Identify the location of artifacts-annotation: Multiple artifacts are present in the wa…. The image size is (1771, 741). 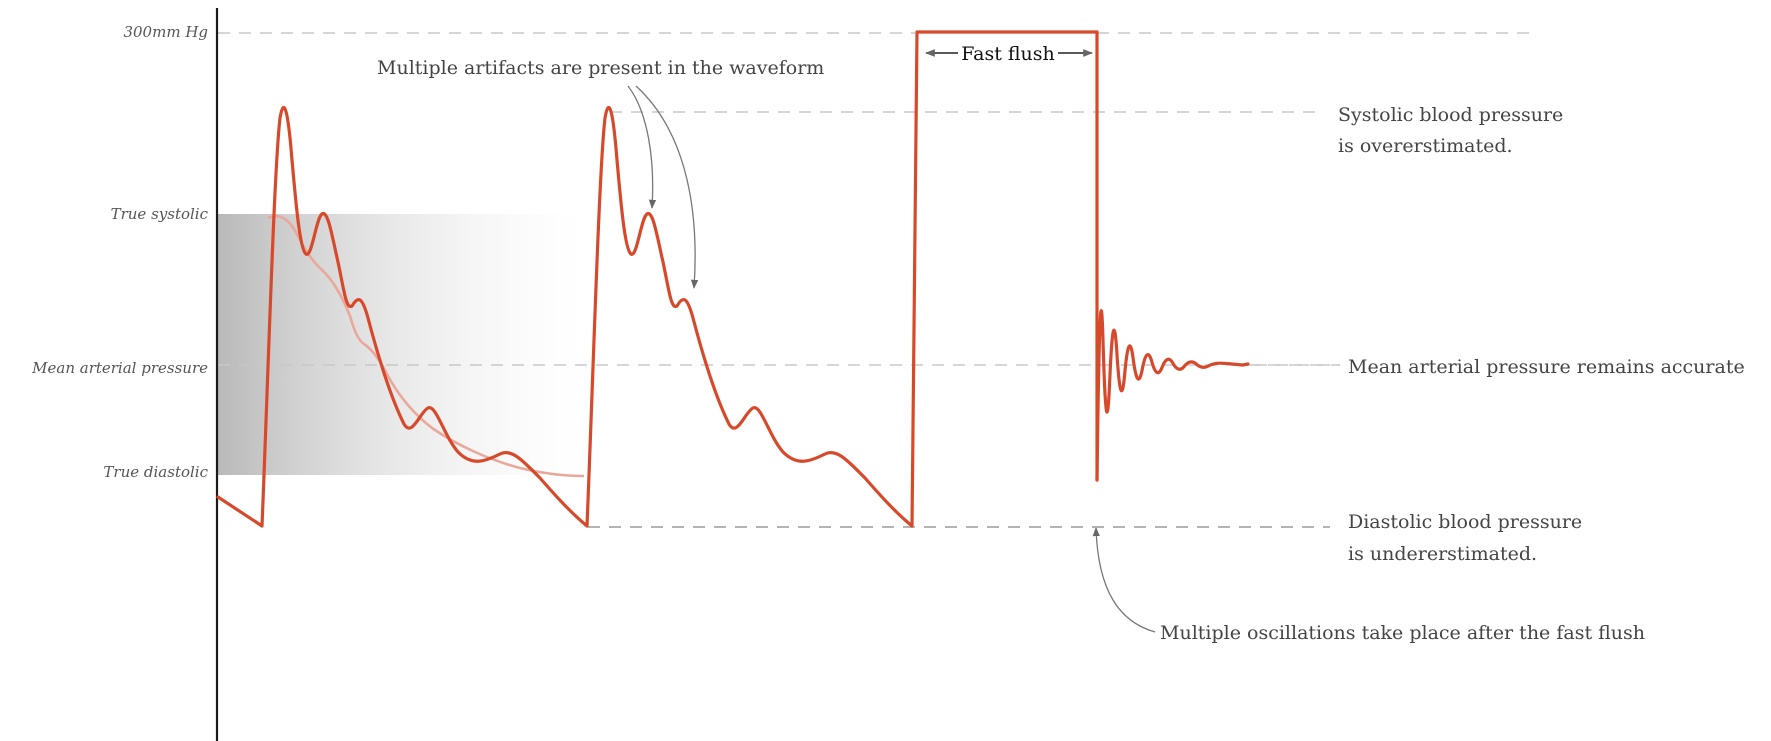
(600, 68).